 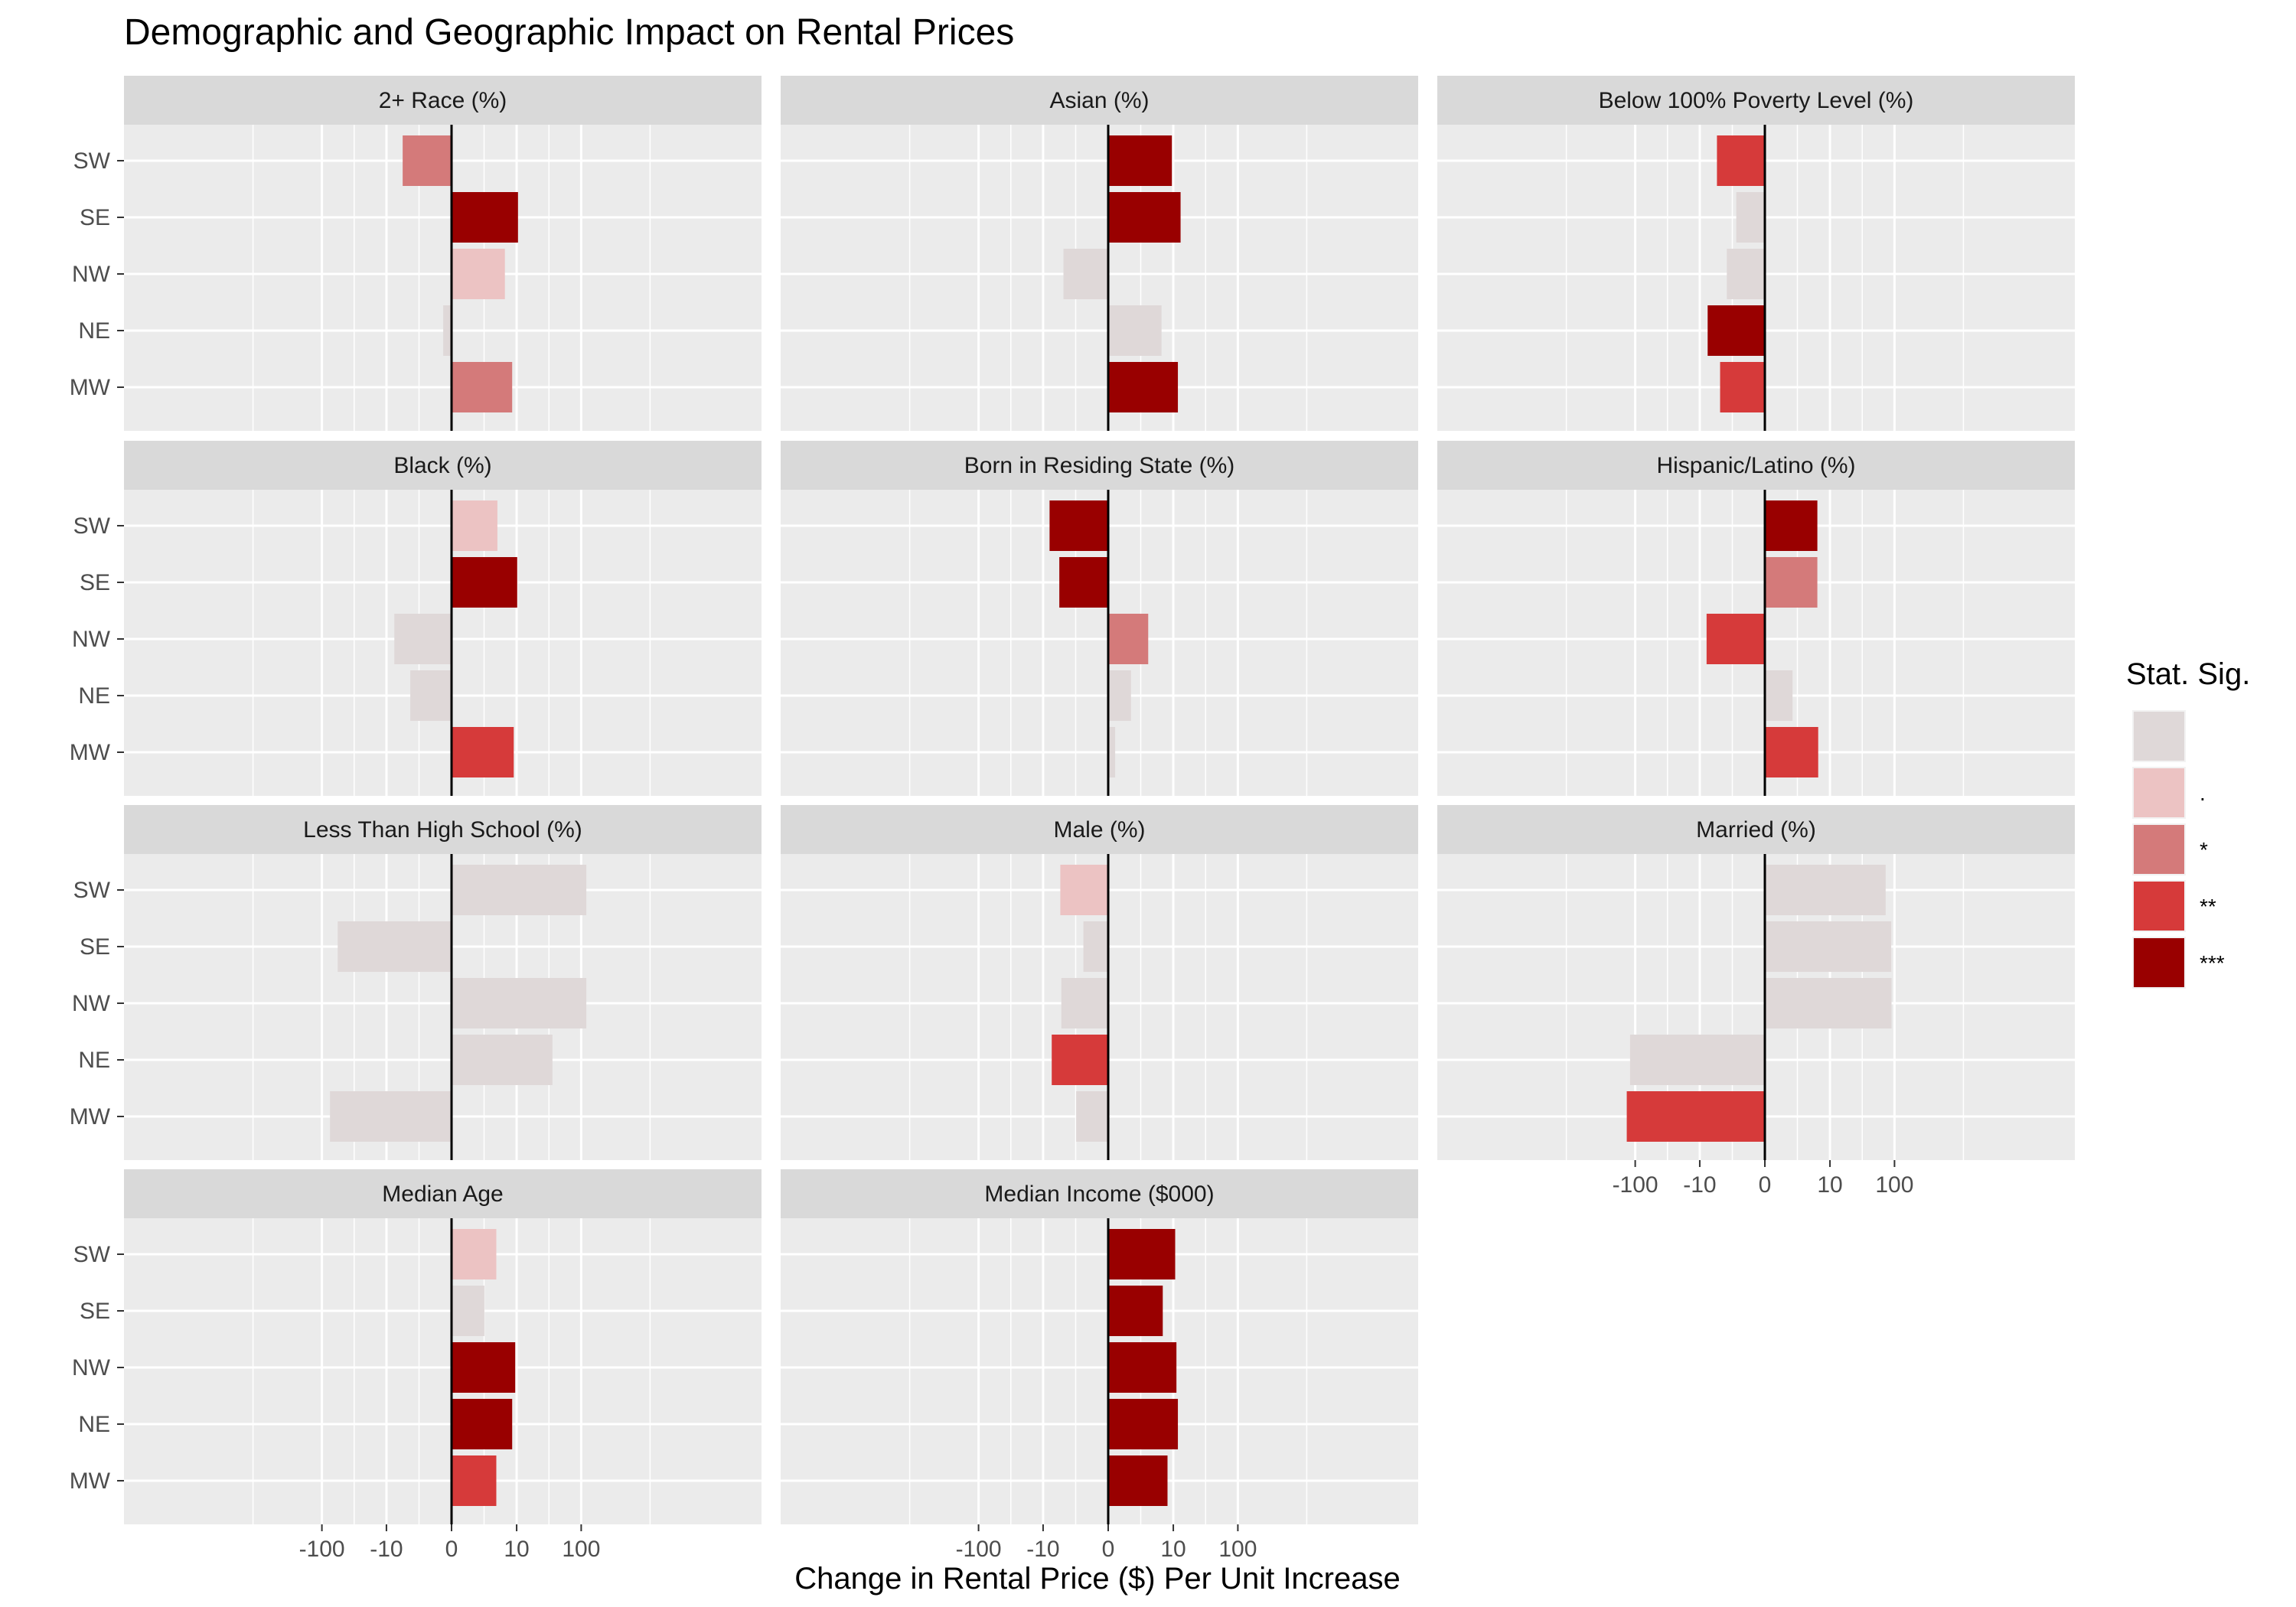 I want to click on strip-label: 2+ Race (%), so click(x=443, y=101).